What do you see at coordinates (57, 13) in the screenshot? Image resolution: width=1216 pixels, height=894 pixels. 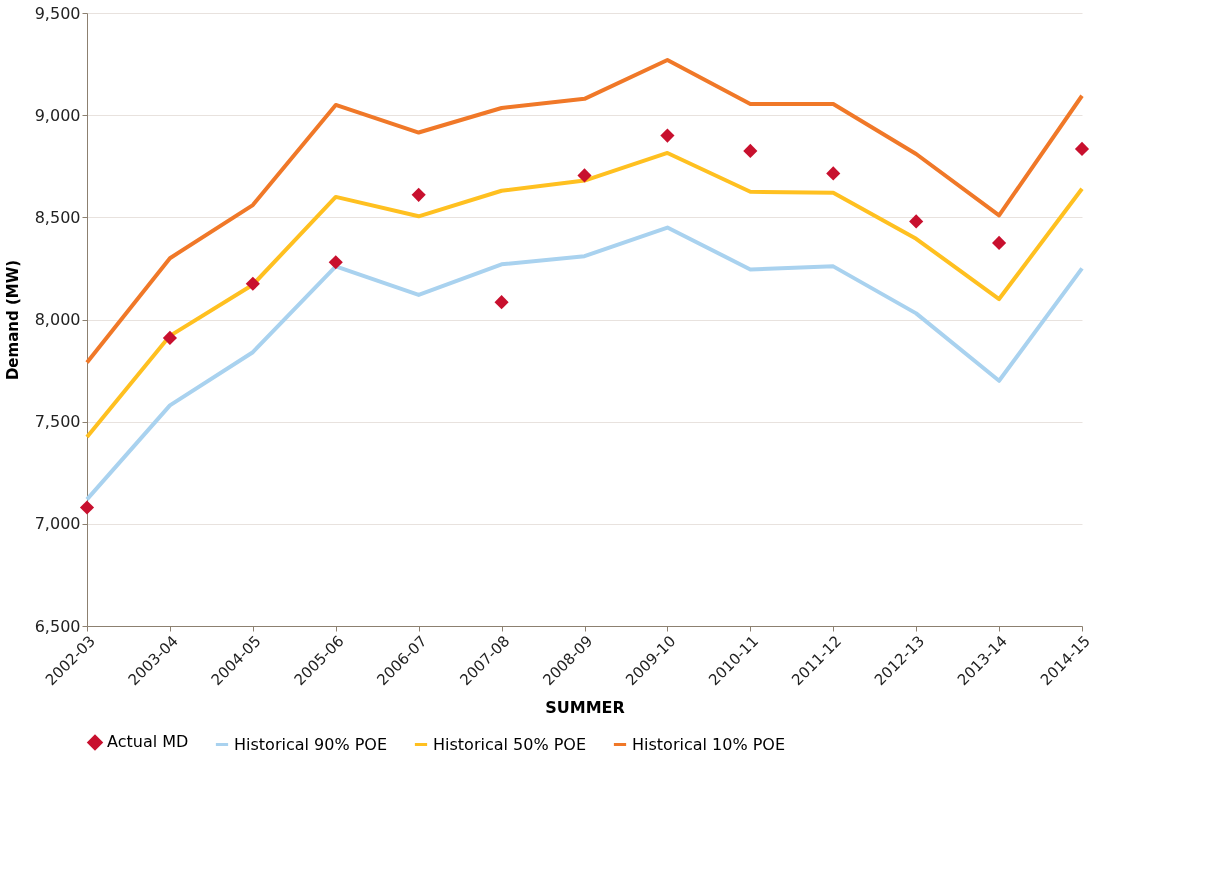 I see `y-tick-label: 9,500` at bounding box center [57, 13].